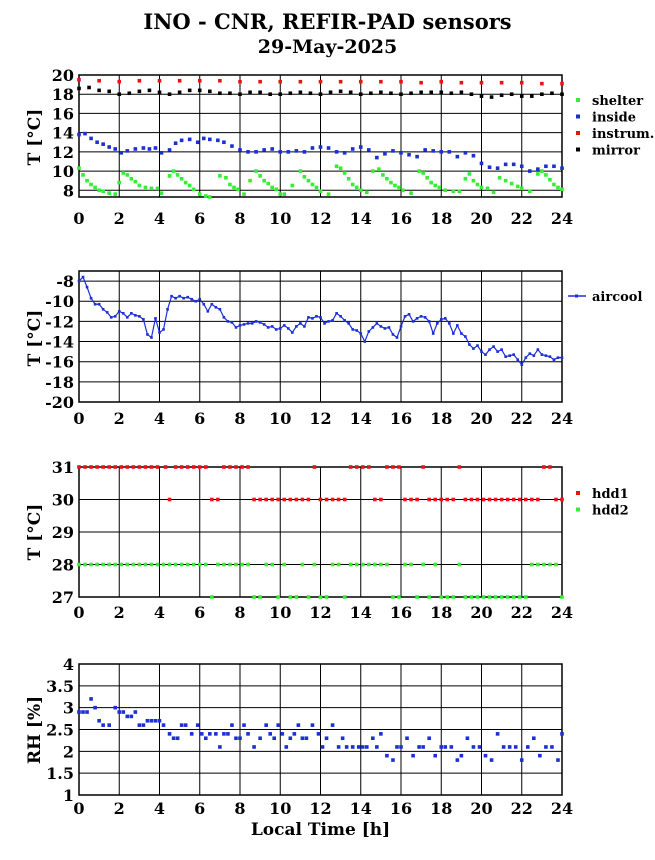 Image resolution: width=655 pixels, height=860 pixels. Describe the element at coordinates (578, 149) in the screenshot. I see `legend-marker` at that location.